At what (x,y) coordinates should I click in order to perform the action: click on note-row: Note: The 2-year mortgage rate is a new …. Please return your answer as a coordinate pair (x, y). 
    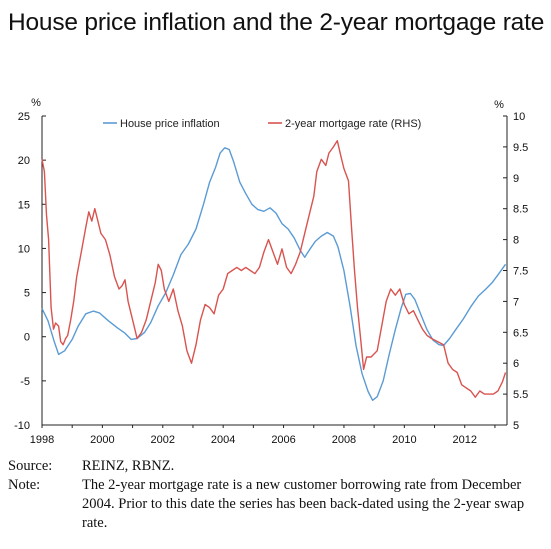
    Looking at the image, I should click on (278, 504).